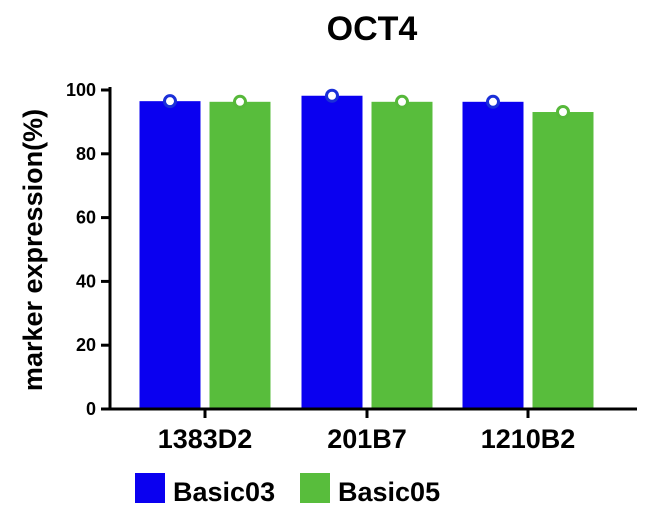  What do you see at coordinates (493, 101) in the screenshot?
I see `point-basic03-1210b2` at bounding box center [493, 101].